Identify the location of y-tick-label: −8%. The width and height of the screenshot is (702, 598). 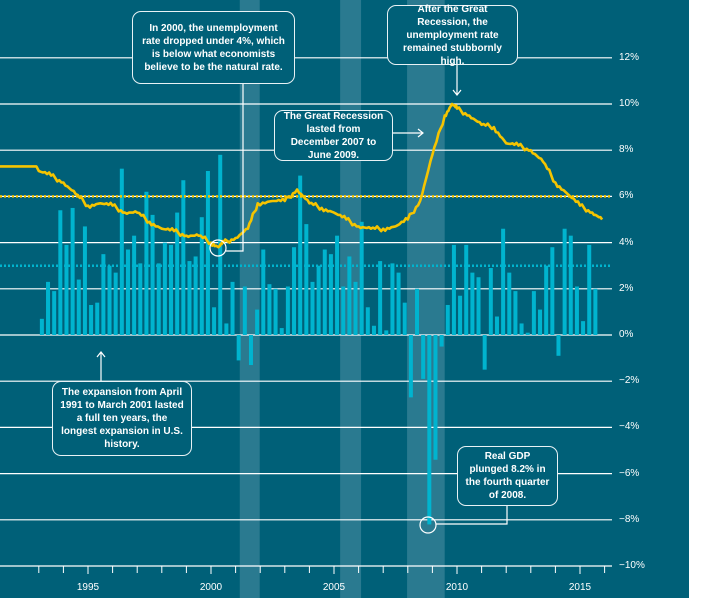
(629, 519).